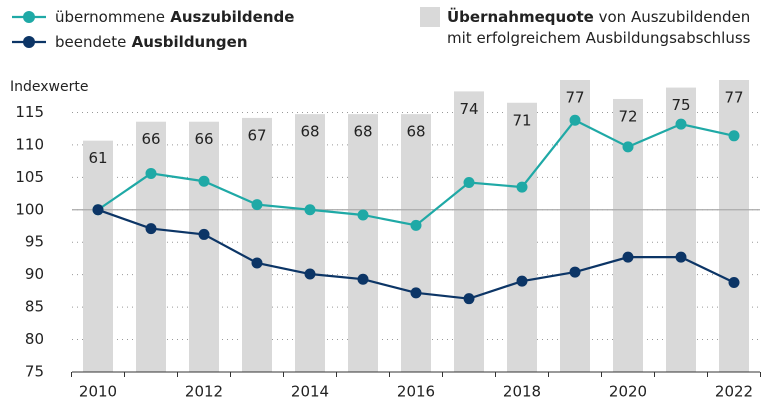 This screenshot has width=772, height=405. Describe the element at coordinates (34, 274) in the screenshot. I see `y-tick-label: 90` at that location.